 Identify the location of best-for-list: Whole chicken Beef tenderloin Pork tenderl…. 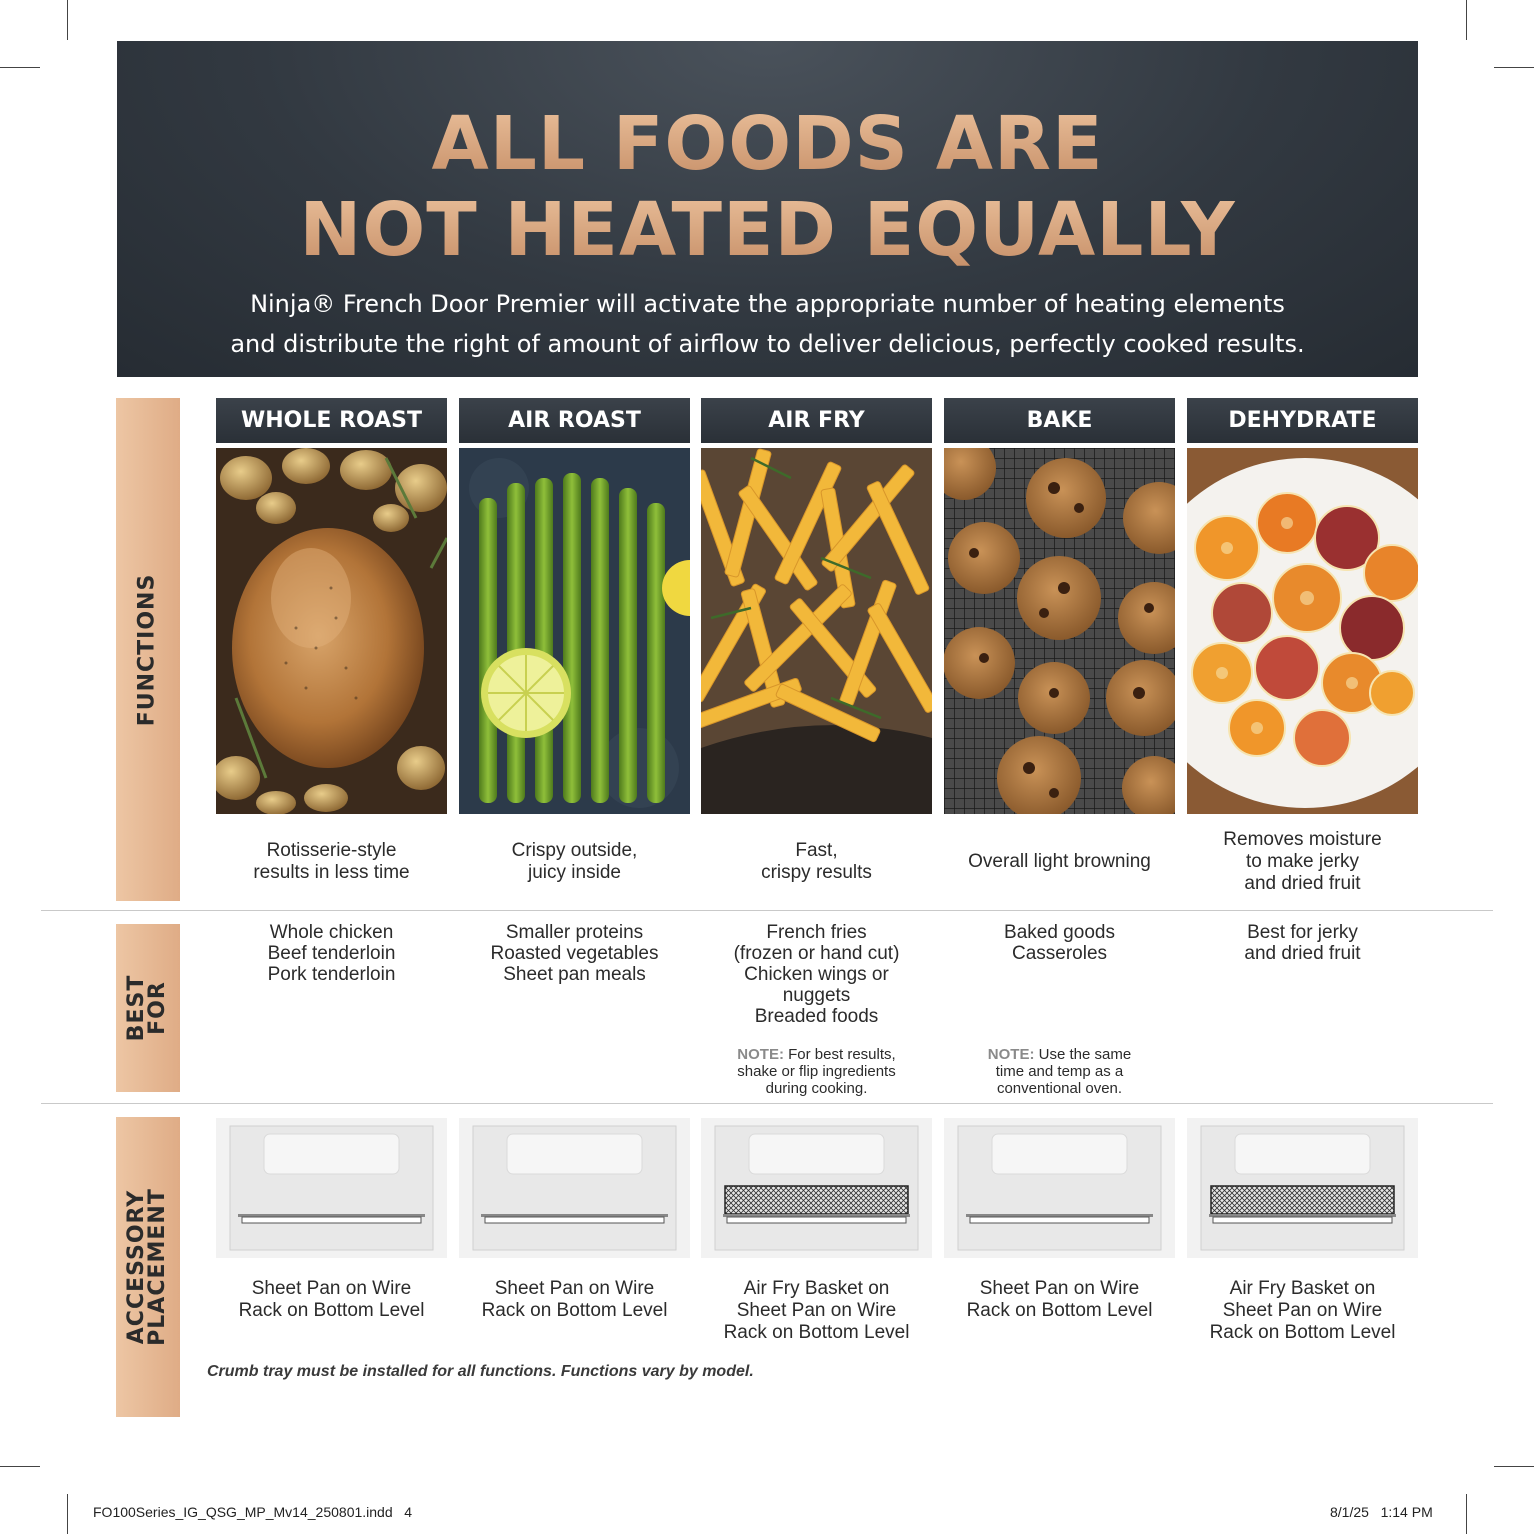
(331, 953).